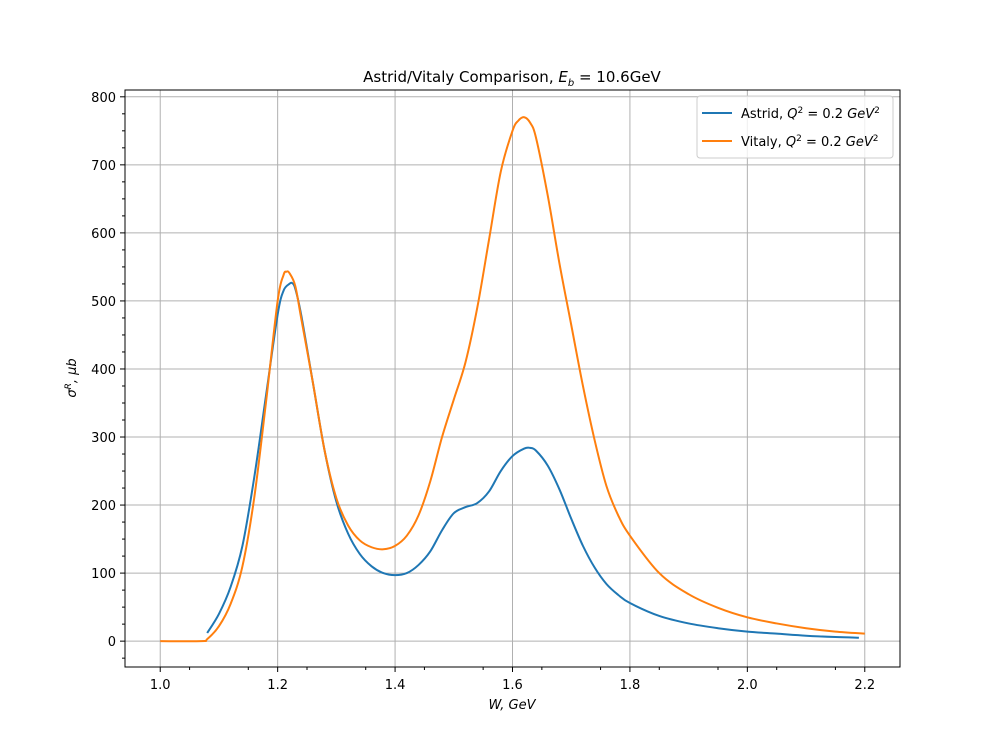 This screenshot has height=750, width=1000. Describe the element at coordinates (864, 685) in the screenshot. I see `x-tick-label: 2.2` at that location.